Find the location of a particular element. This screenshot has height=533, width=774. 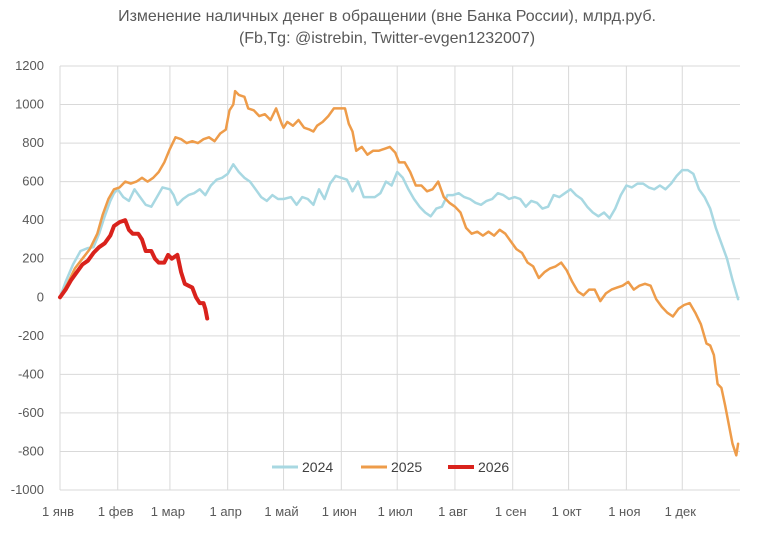

x-tick-label: 1 авг is located at coordinates (453, 511).